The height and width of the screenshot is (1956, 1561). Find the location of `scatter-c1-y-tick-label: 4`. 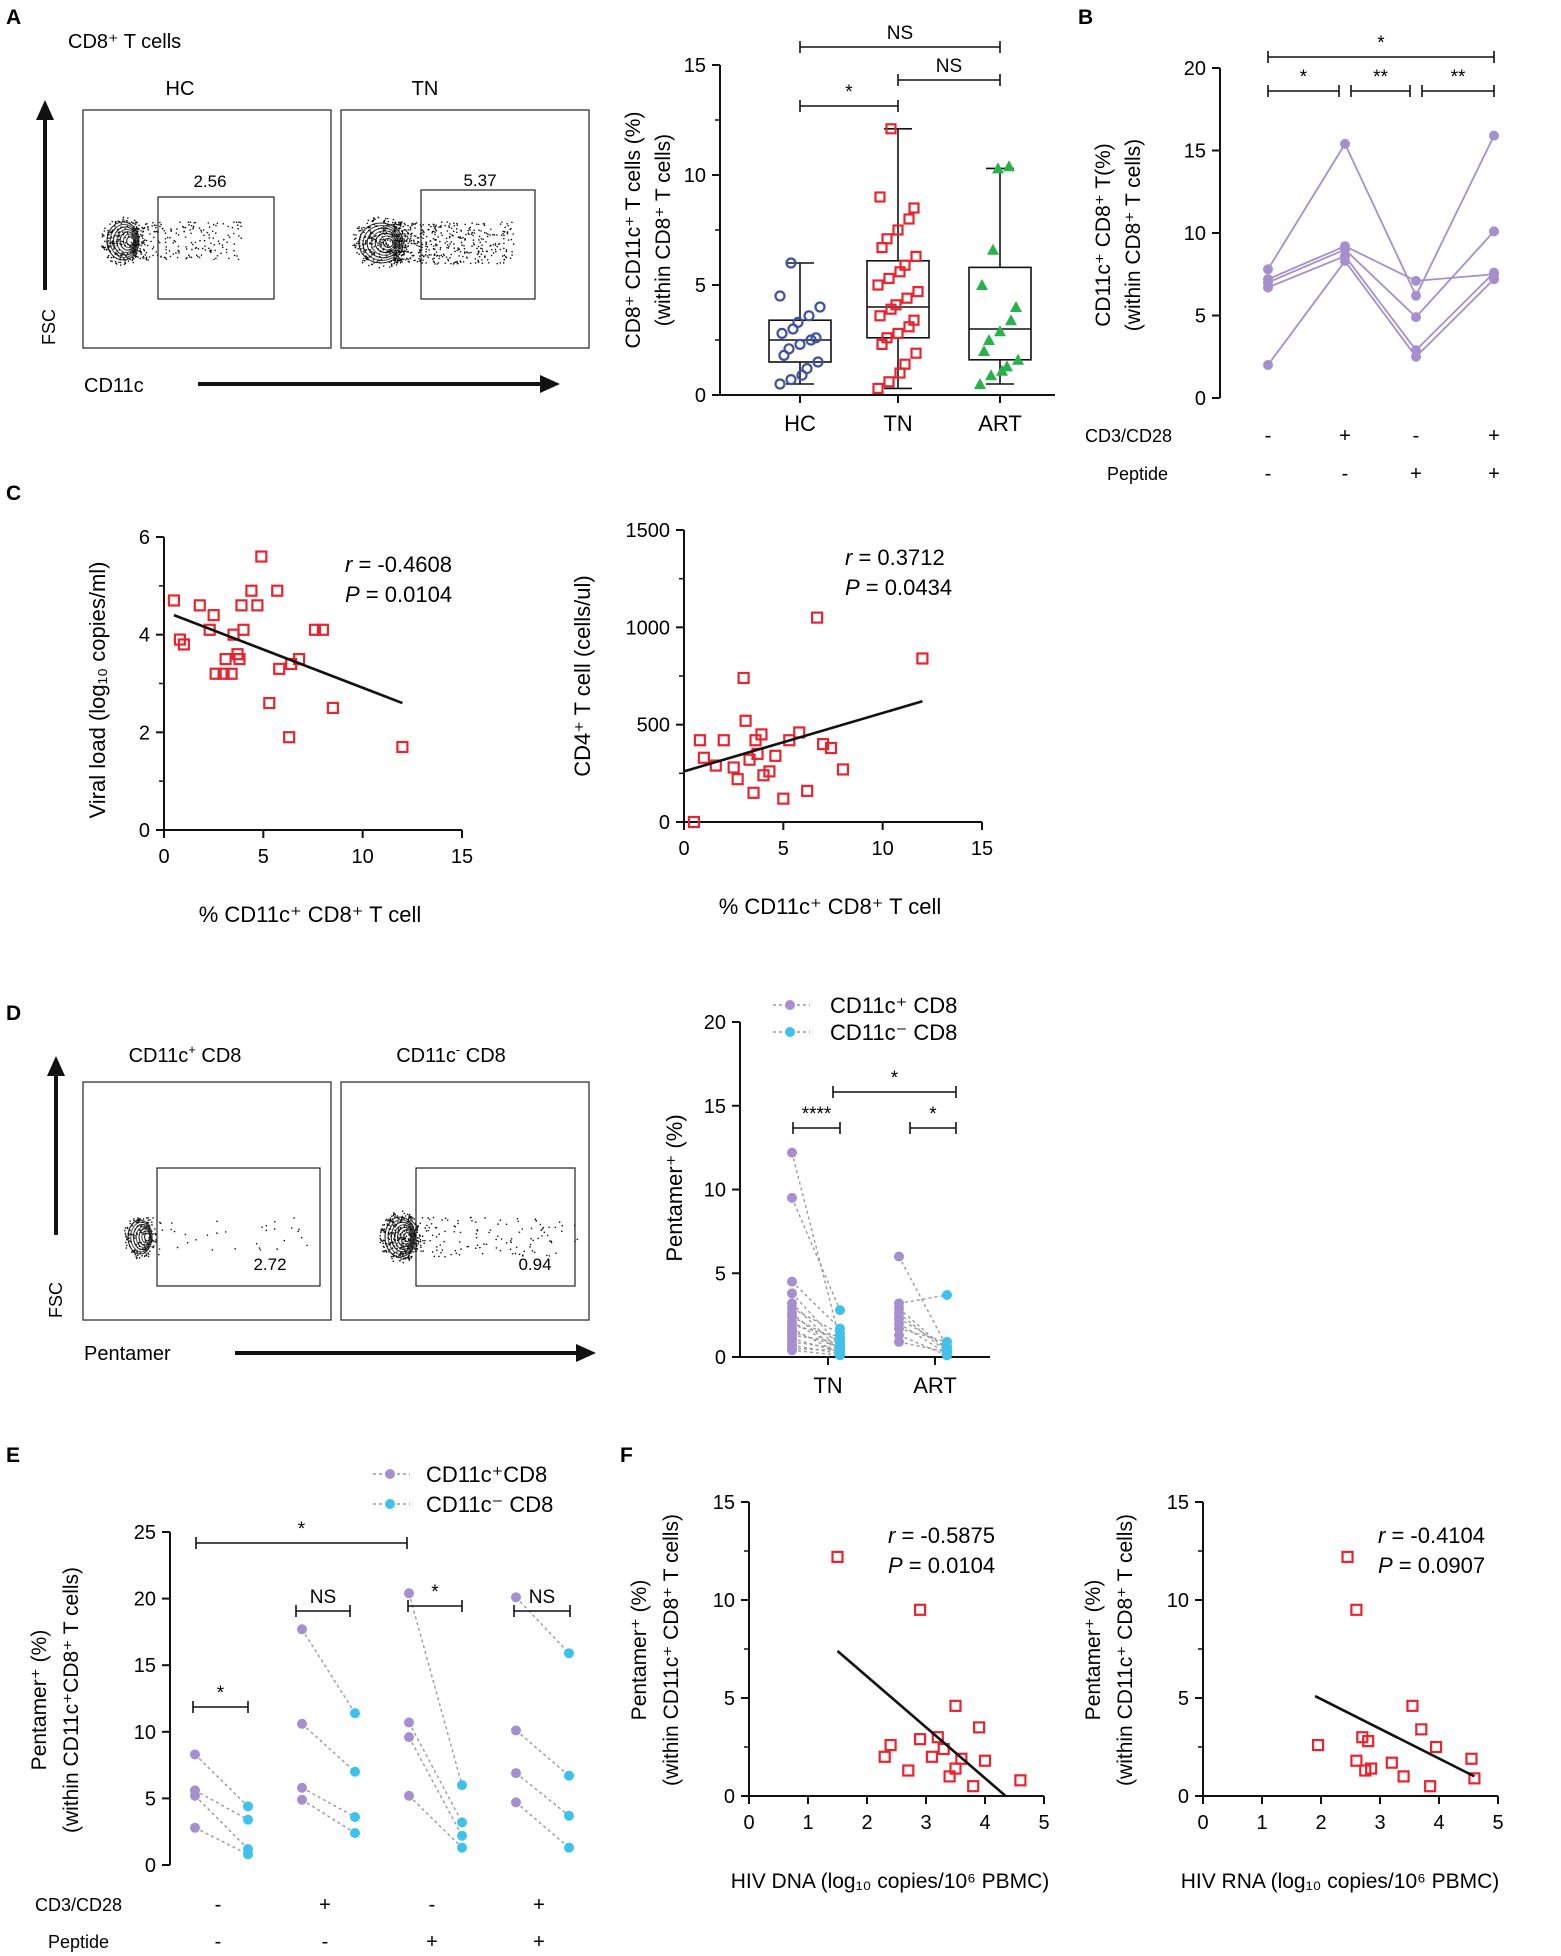

scatter-c1-y-tick-label: 4 is located at coordinates (144, 636).